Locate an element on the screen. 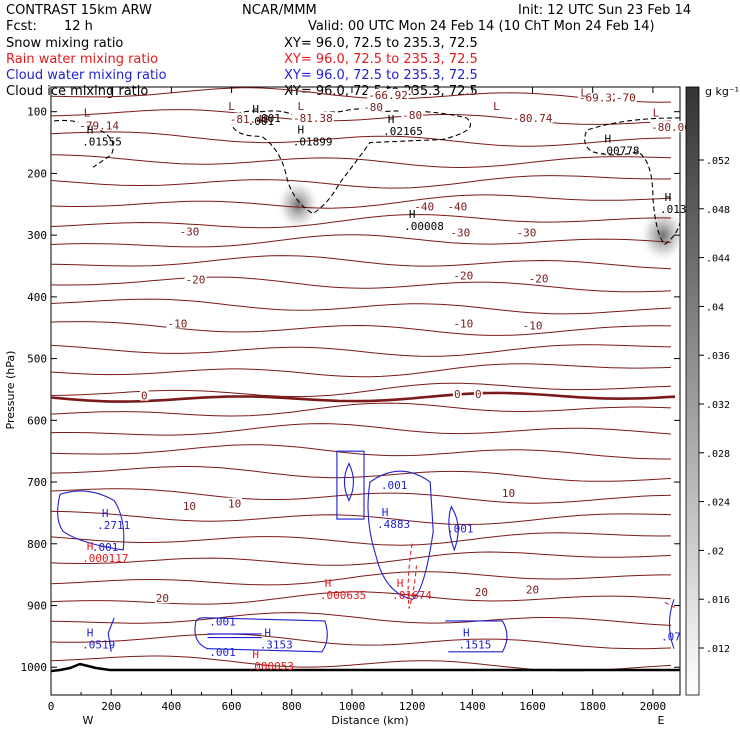  extremum-value: .000635 is located at coordinates (343, 595).